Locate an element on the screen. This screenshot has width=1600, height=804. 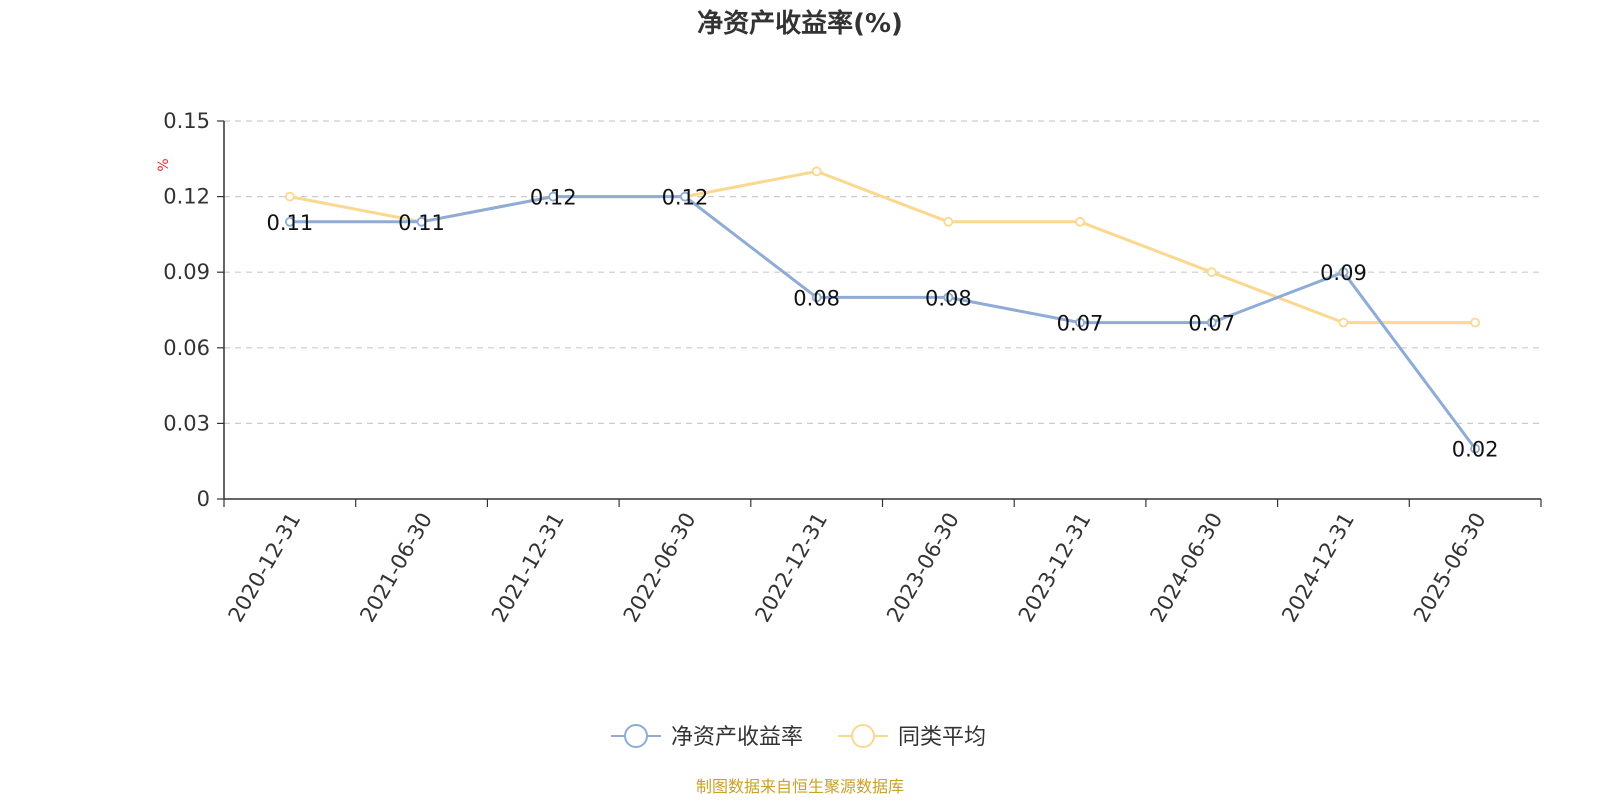
chart-title: 净资产收益率(%) is located at coordinates (800, 23).